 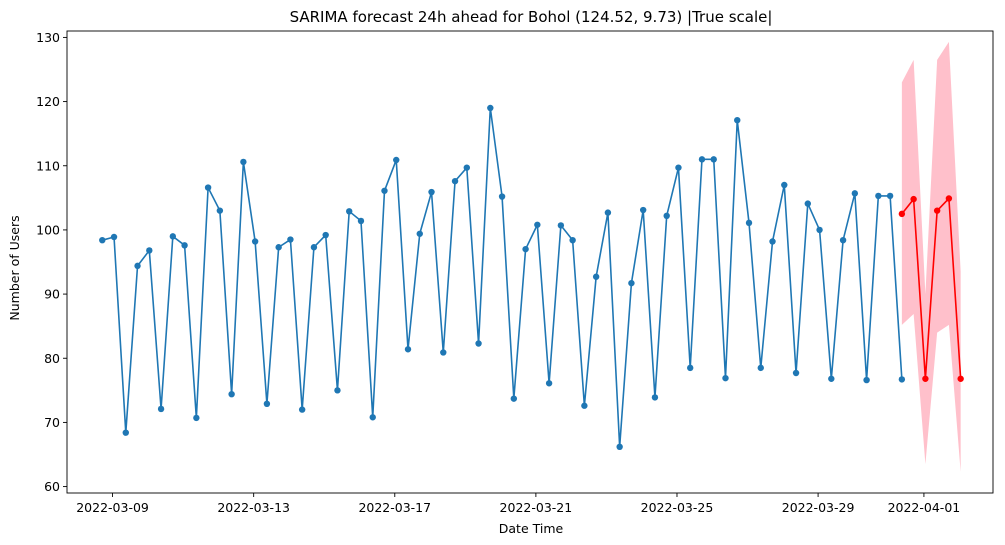 What do you see at coordinates (253, 507) in the screenshot?
I see `x-tick-label-1: 2022-03-13` at bounding box center [253, 507].